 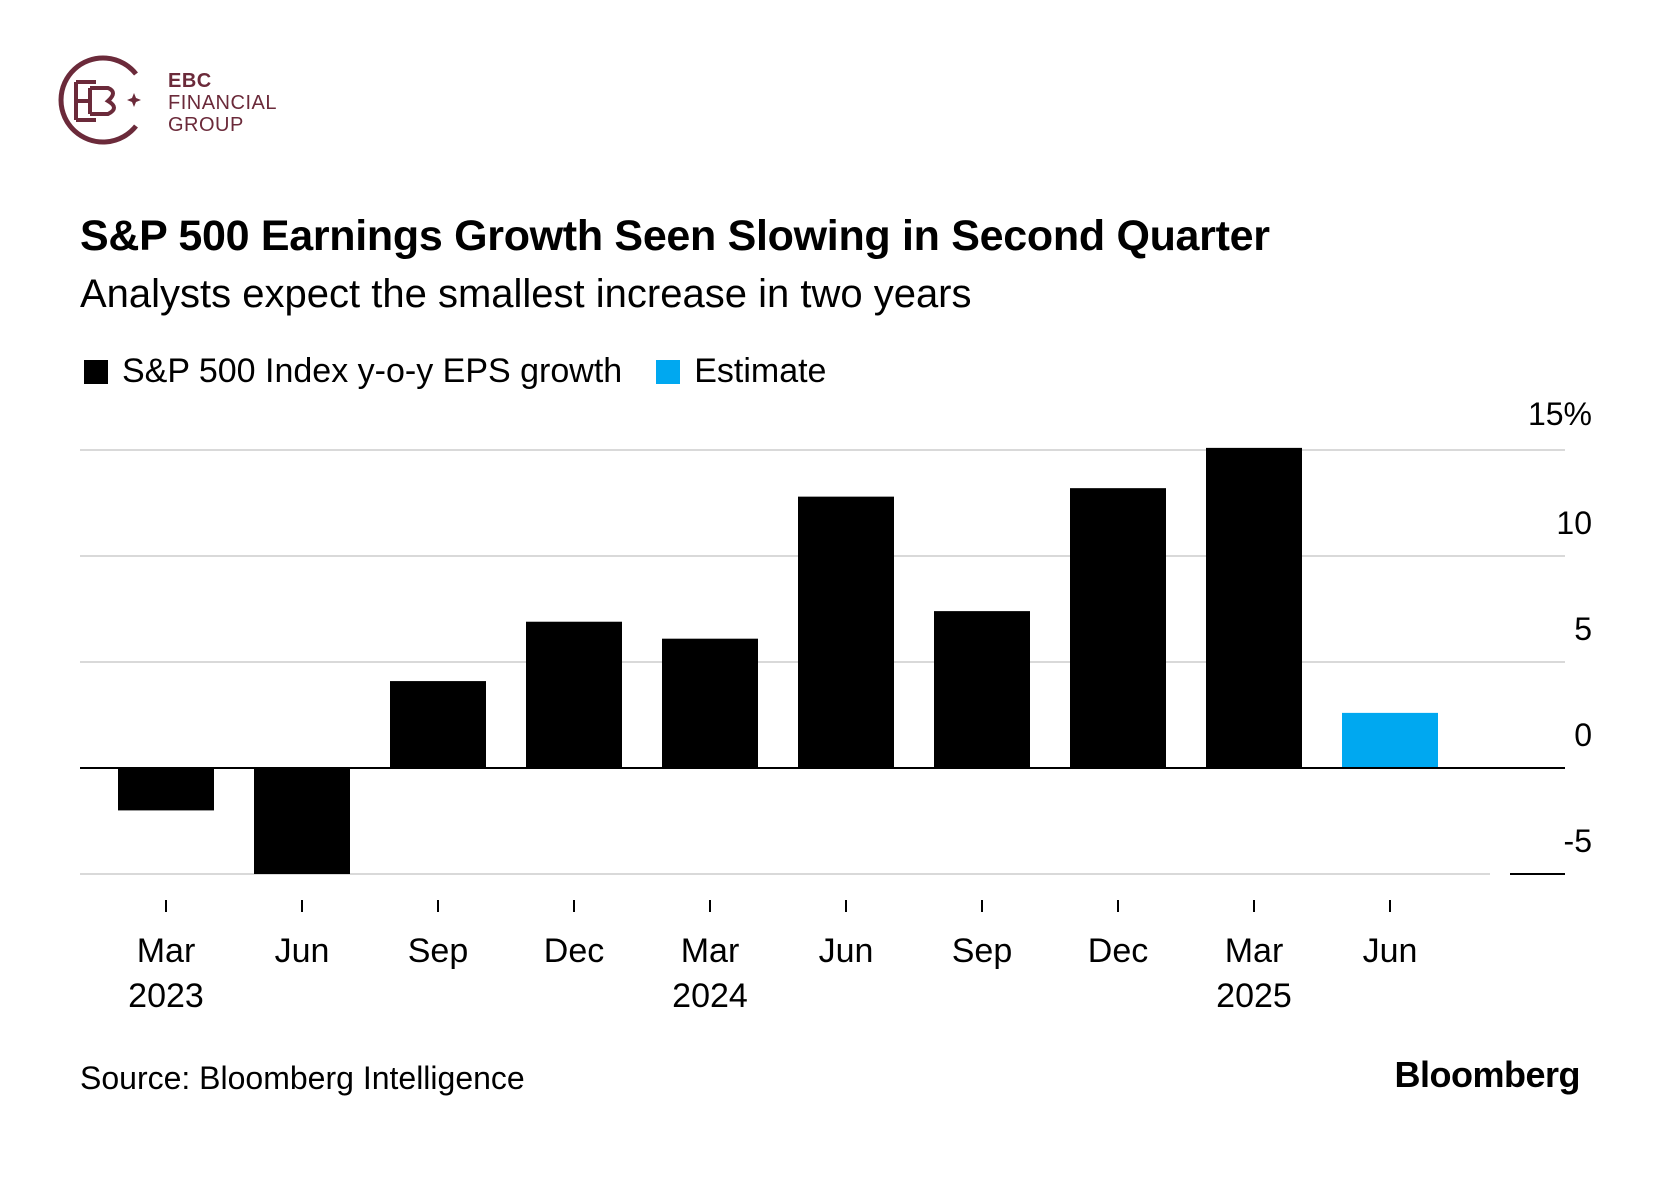 I want to click on logo-line-2: FINANCIAL, so click(x=222, y=103).